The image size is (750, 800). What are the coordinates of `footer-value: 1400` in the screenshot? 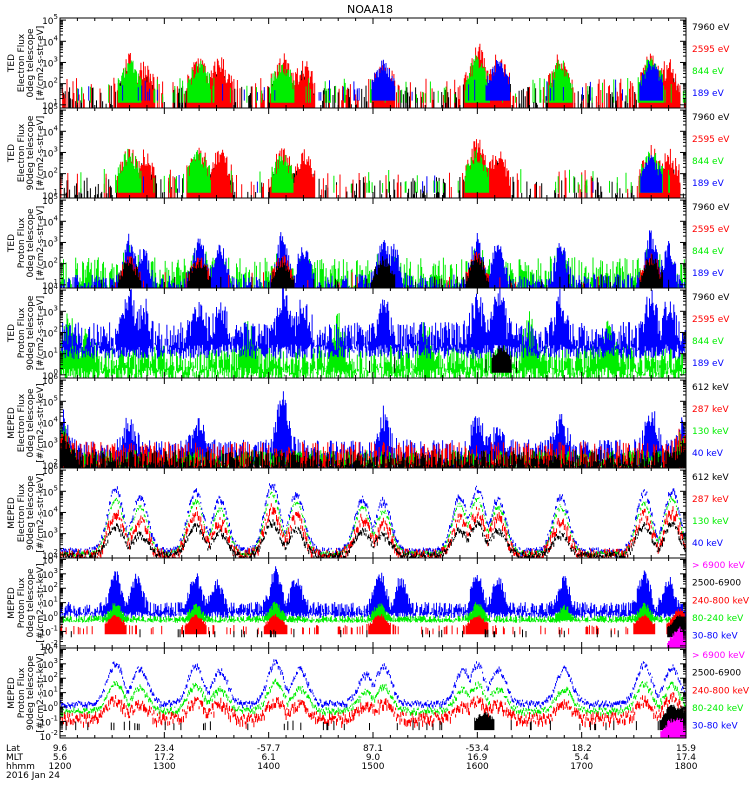 It's located at (268, 767).